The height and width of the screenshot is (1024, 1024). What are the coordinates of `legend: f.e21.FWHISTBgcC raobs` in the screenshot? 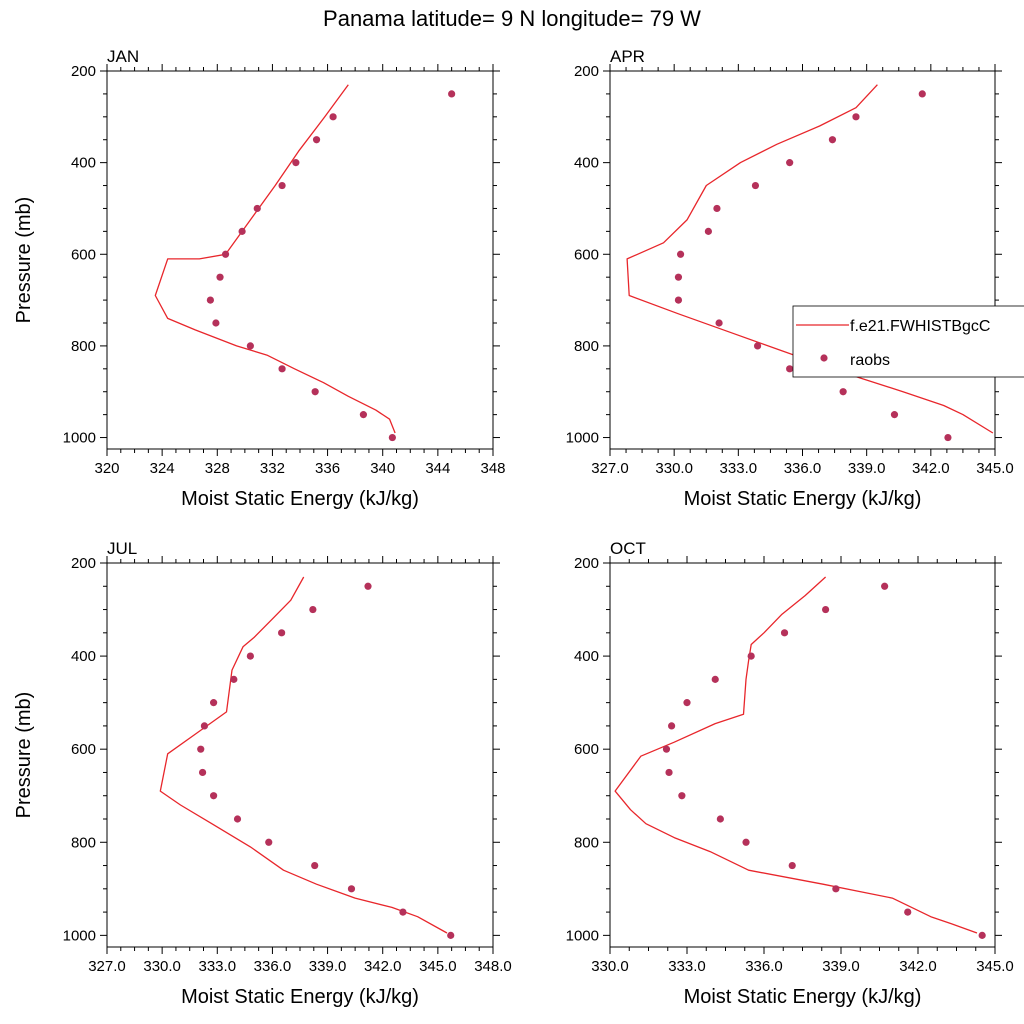 It's located at (908, 341).